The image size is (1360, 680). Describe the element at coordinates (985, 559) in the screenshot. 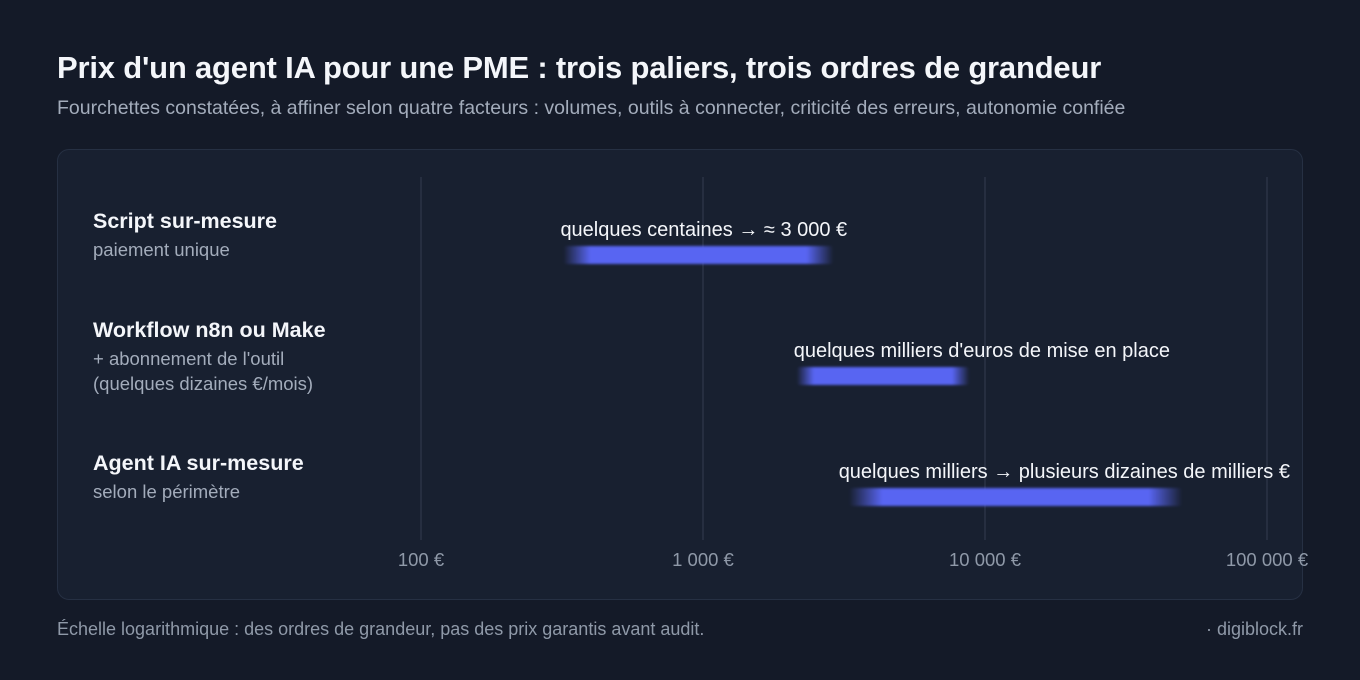

I see `tick-label-2: 10 000 €` at that location.